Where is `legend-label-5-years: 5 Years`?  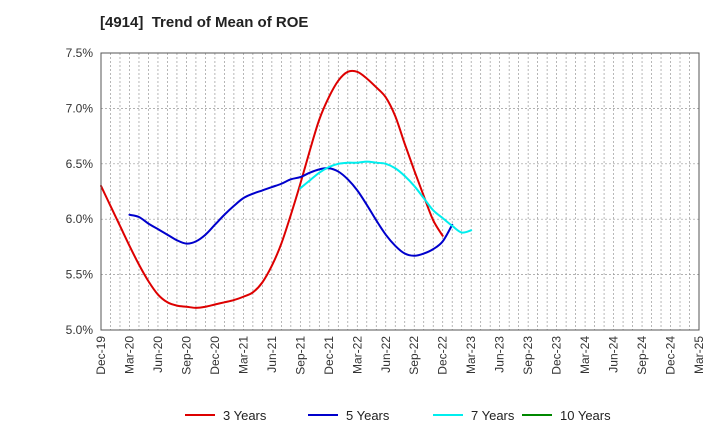
legend-label-5-years: 5 Years is located at coordinates (368, 415).